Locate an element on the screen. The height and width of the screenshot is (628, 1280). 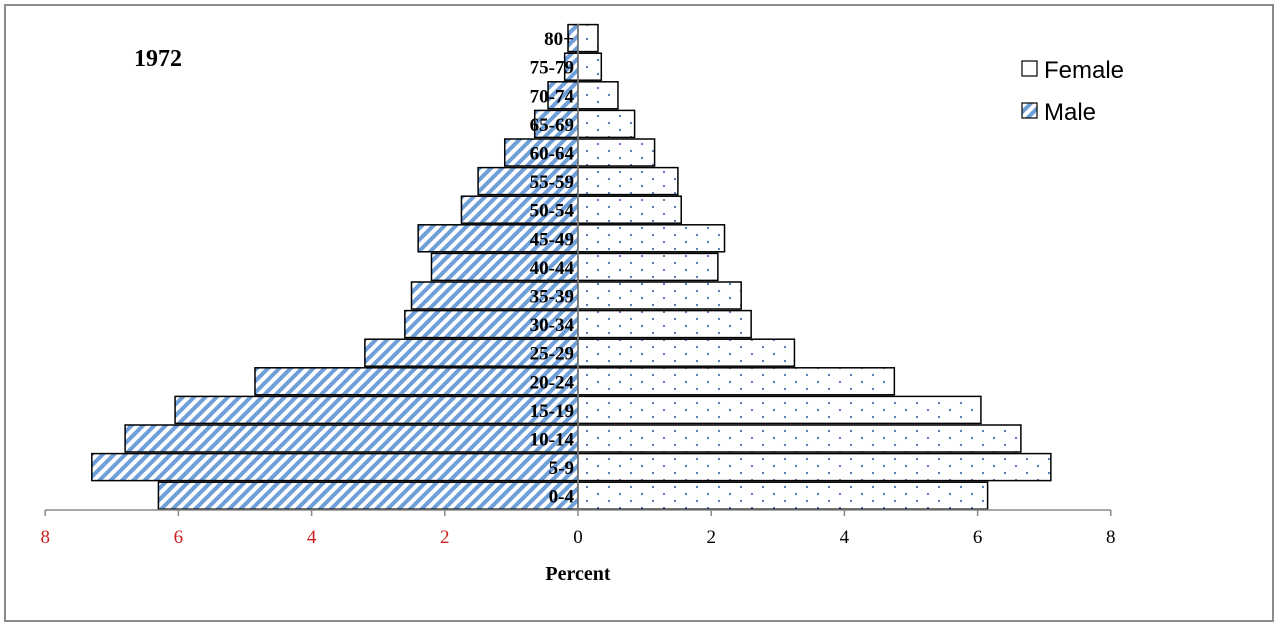
x-axis-ticks: 8 6 4 2 0 2 4 6 8 is located at coordinates (578, 529).